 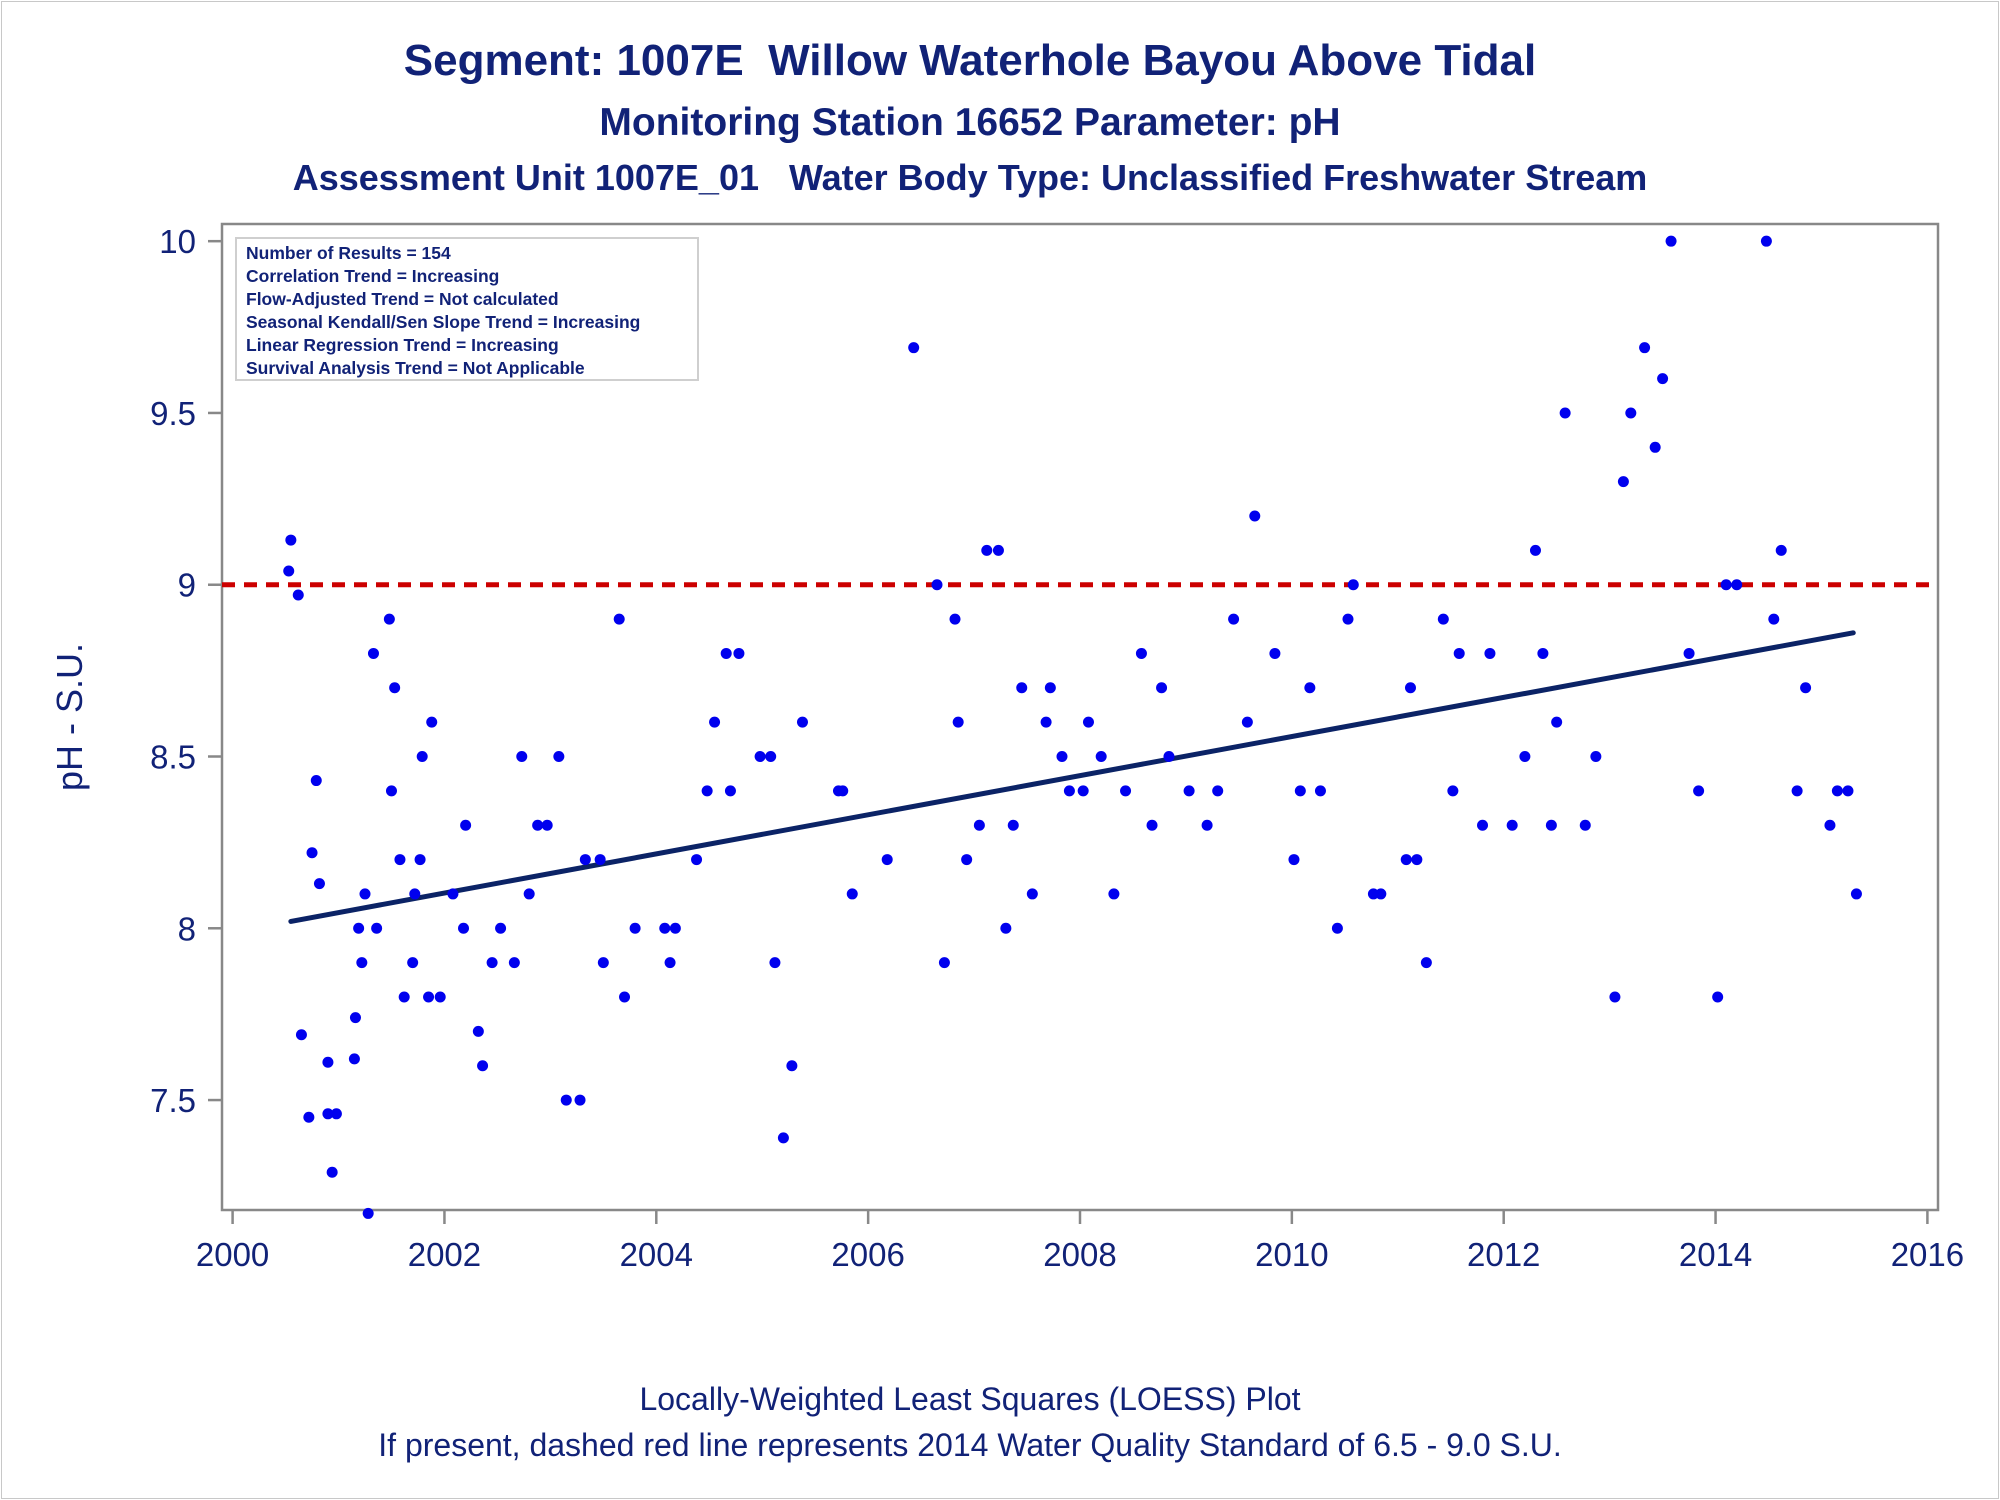 What do you see at coordinates (402, 345) in the screenshot?
I see `stats-box-line: Linear Regression Trend = Increasing` at bounding box center [402, 345].